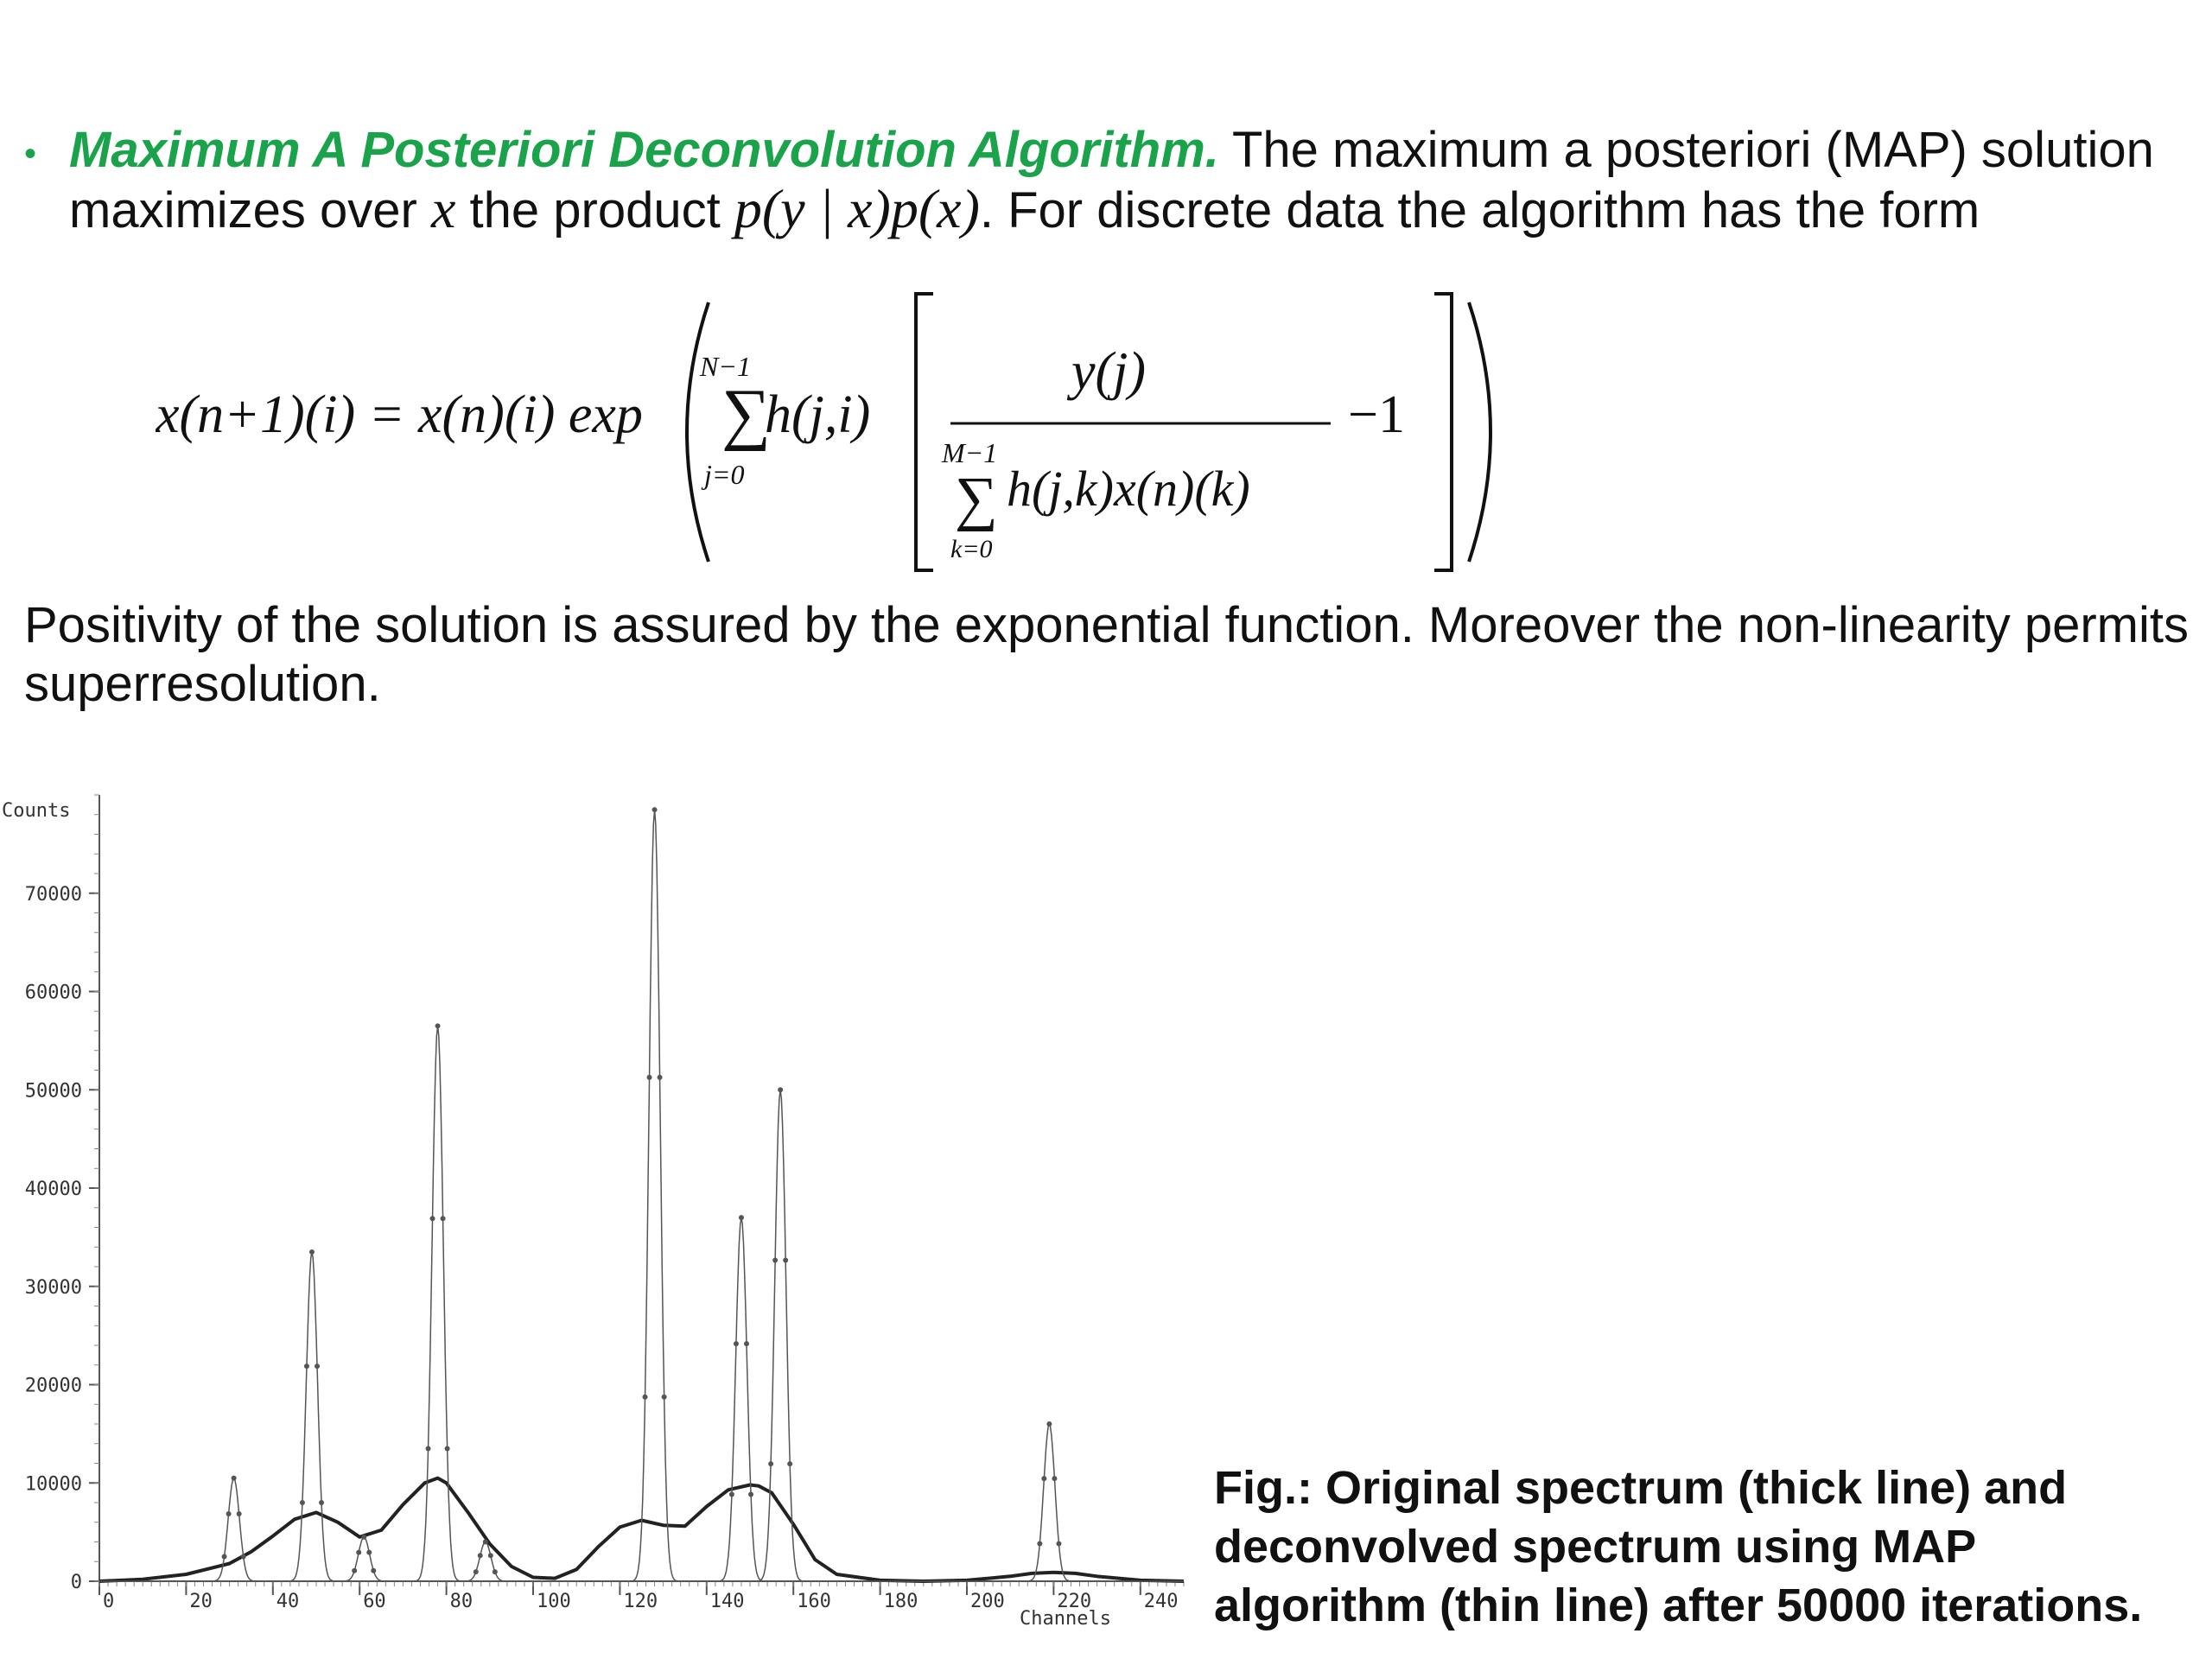  I want to click on x-tick-label: 60, so click(374, 1601).